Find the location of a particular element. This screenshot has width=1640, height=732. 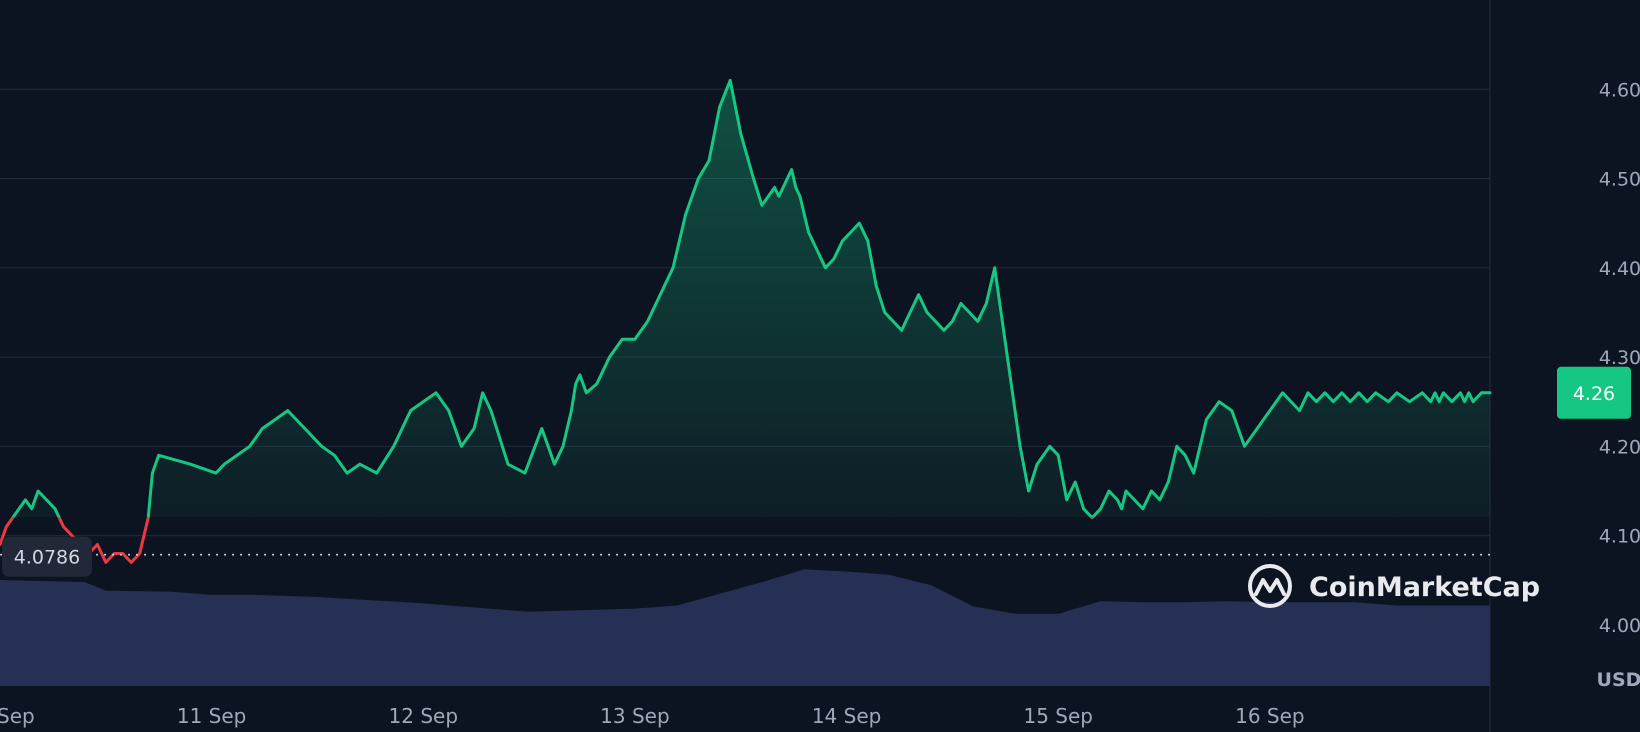

watermark: CoinMarketCap is located at coordinates (1394, 586).